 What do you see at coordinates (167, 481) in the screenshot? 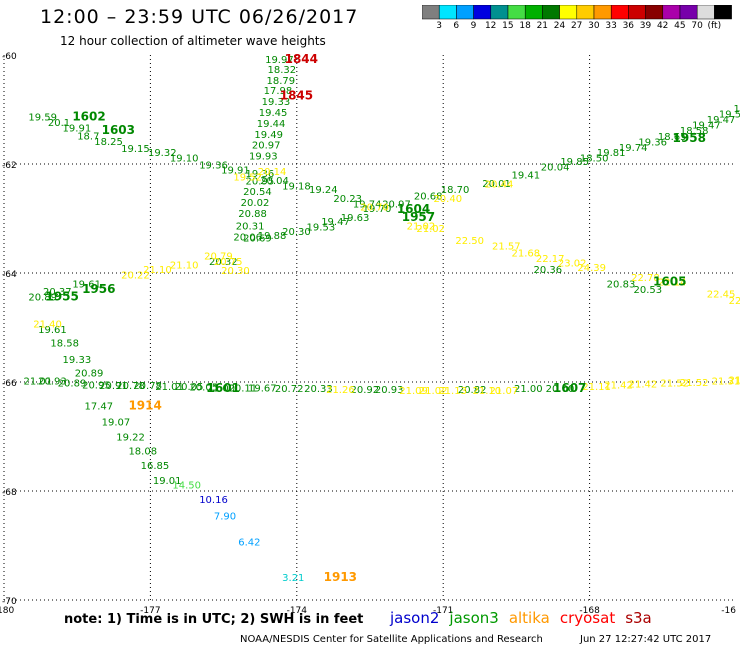
I see `data-point-label: 19.01` at bounding box center [167, 481].